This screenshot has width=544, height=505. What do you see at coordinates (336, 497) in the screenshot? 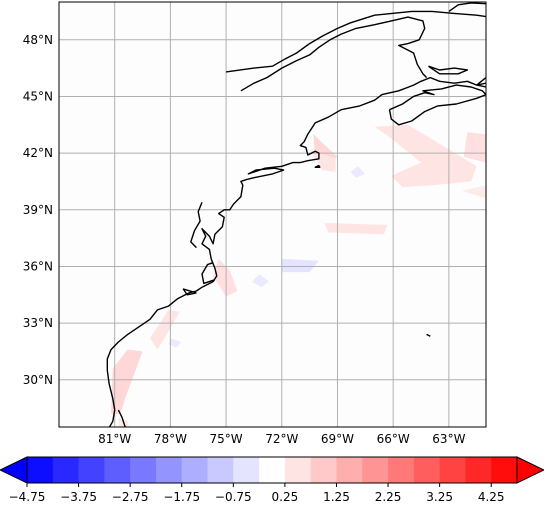
I see `colorbar-tick-label: 1.25` at bounding box center [336, 497].